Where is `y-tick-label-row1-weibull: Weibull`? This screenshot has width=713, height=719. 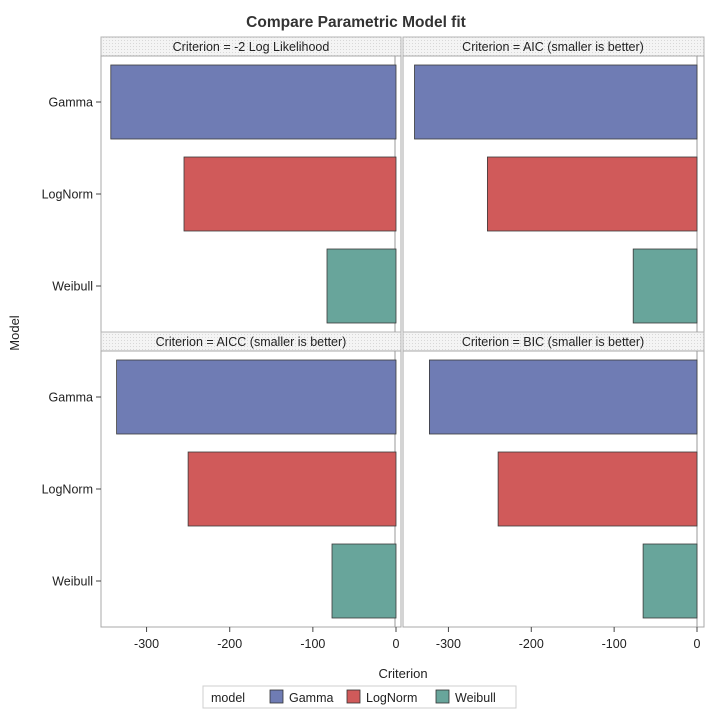 y-tick-label-row1-weibull: Weibull is located at coordinates (72, 287).